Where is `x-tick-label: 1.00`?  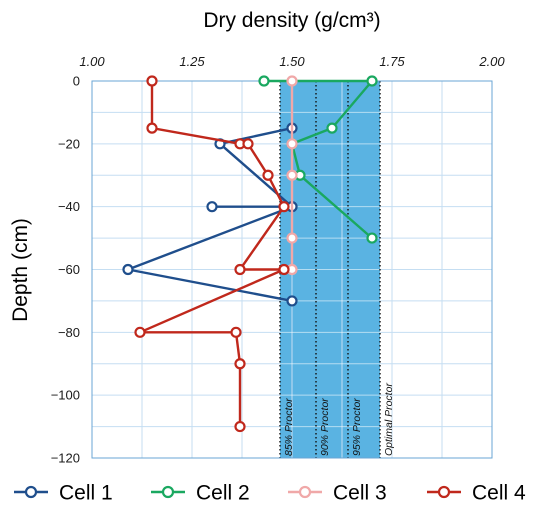 x-tick-label: 1.00 is located at coordinates (92, 61).